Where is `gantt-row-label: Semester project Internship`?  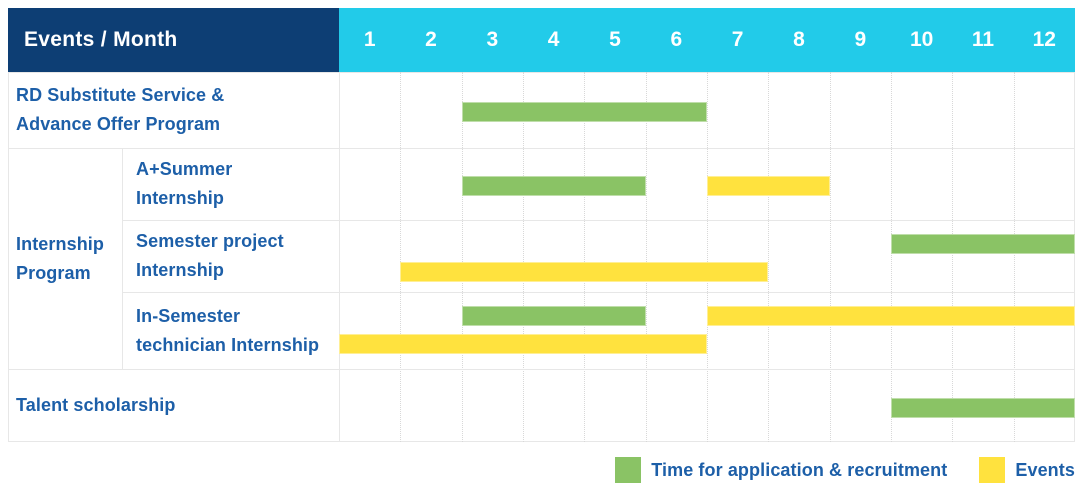
gantt-row-label: Semester project Internship is located at coordinates (230, 256).